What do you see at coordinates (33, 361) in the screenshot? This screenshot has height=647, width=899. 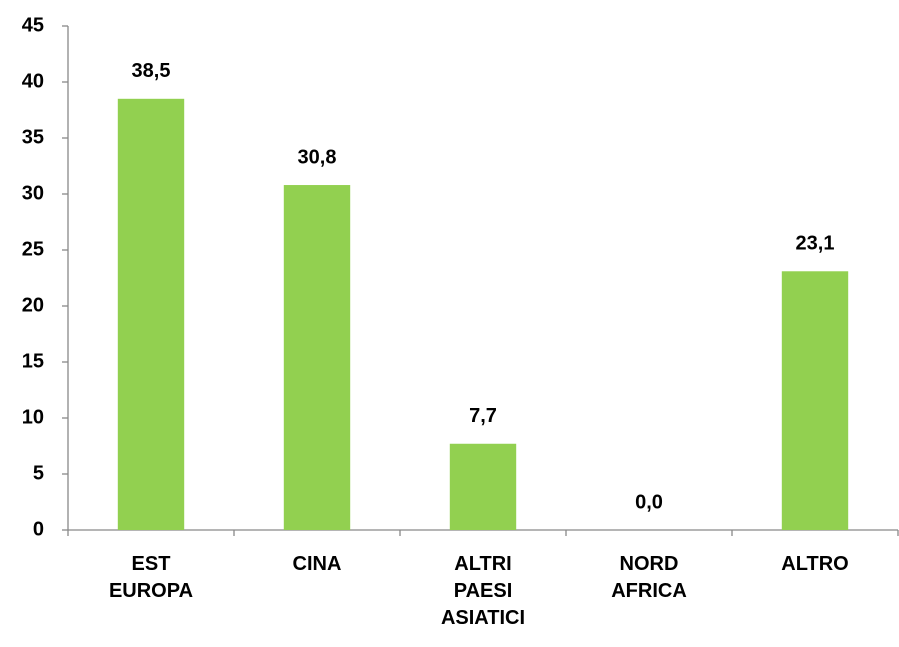 I see `y-tick-label: 15` at bounding box center [33, 361].